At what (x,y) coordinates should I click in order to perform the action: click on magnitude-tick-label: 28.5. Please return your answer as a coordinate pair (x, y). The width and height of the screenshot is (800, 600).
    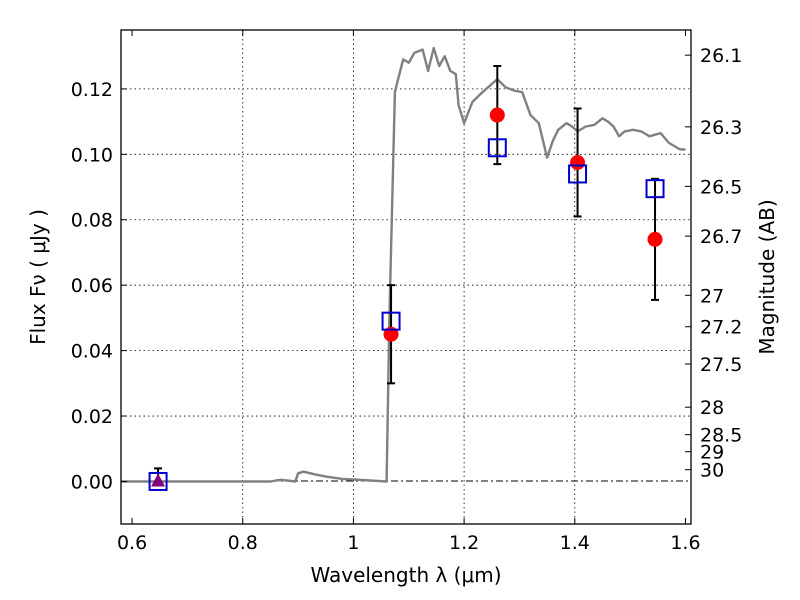
    Looking at the image, I should click on (721, 436).